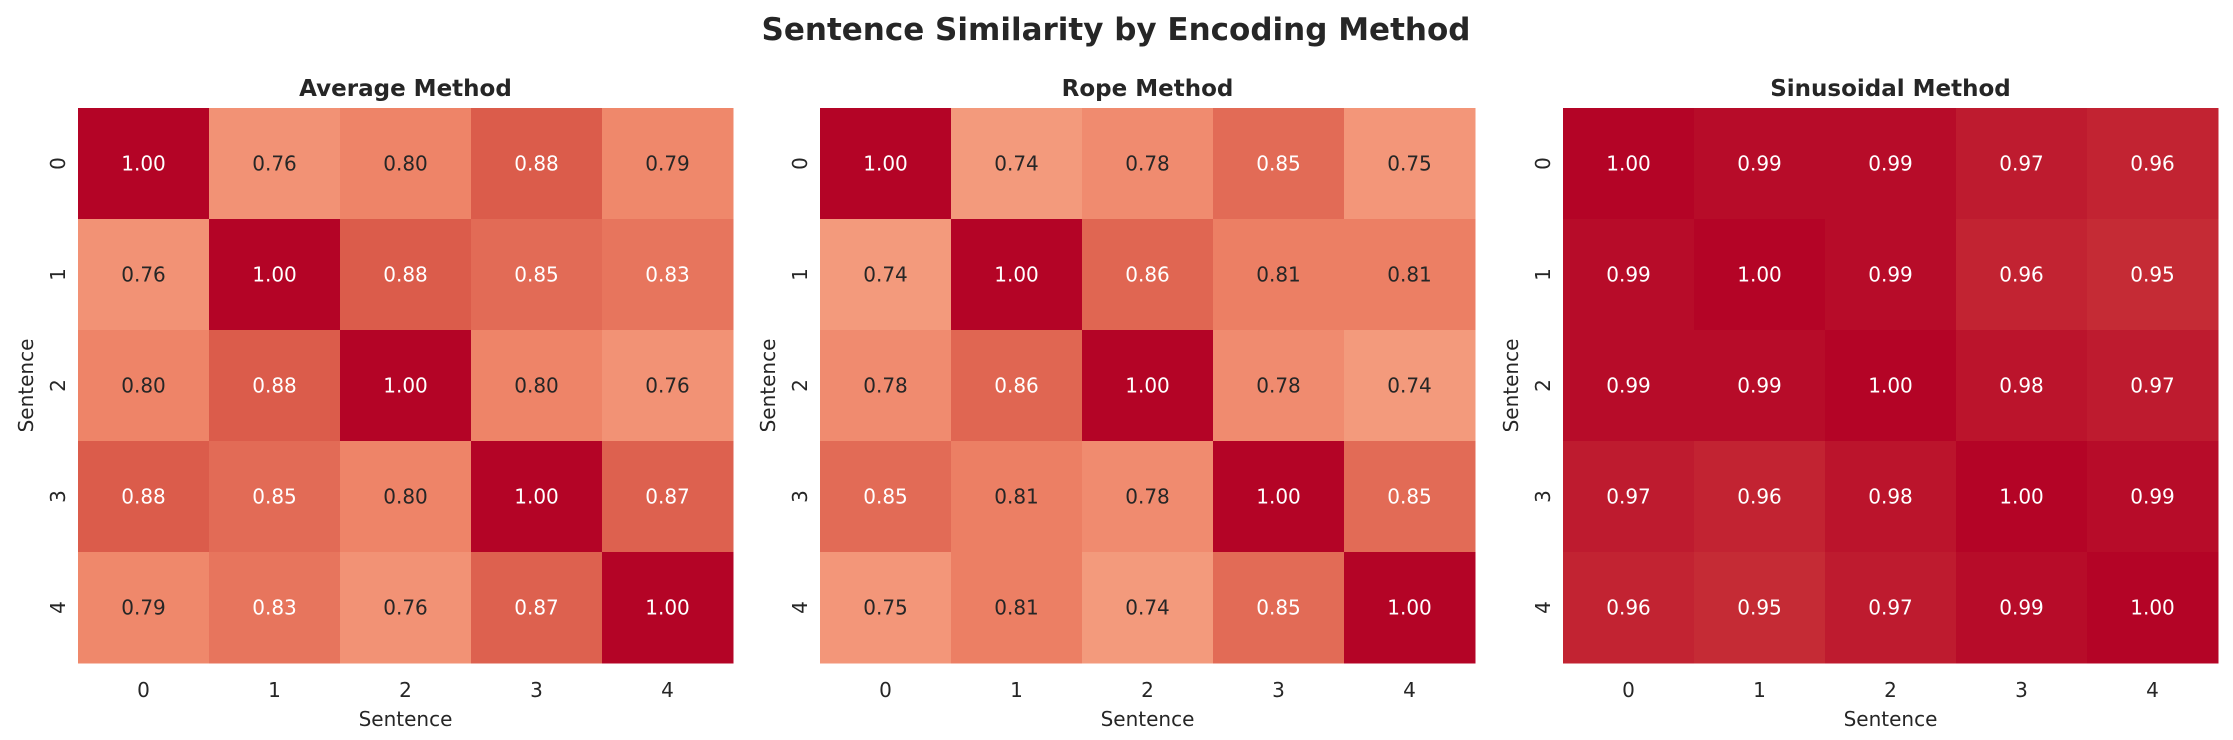  I want to click on cell-label: 0.79, so click(667, 164).